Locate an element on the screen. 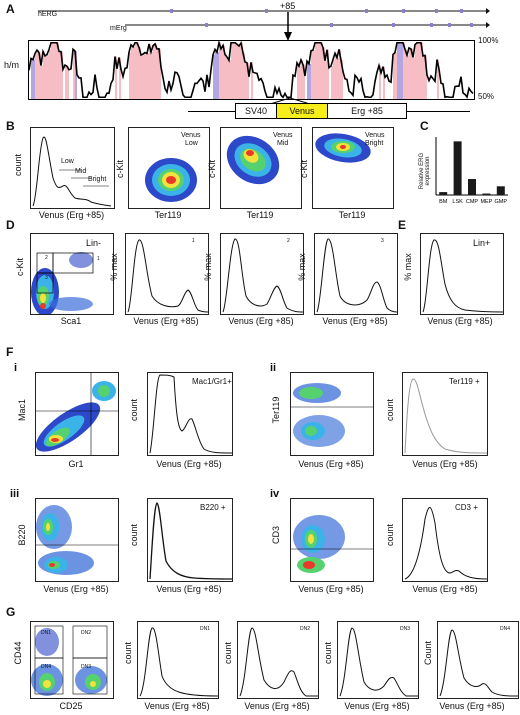 The height and width of the screenshot is (715, 520). gate-low: Low is located at coordinates (67, 161).